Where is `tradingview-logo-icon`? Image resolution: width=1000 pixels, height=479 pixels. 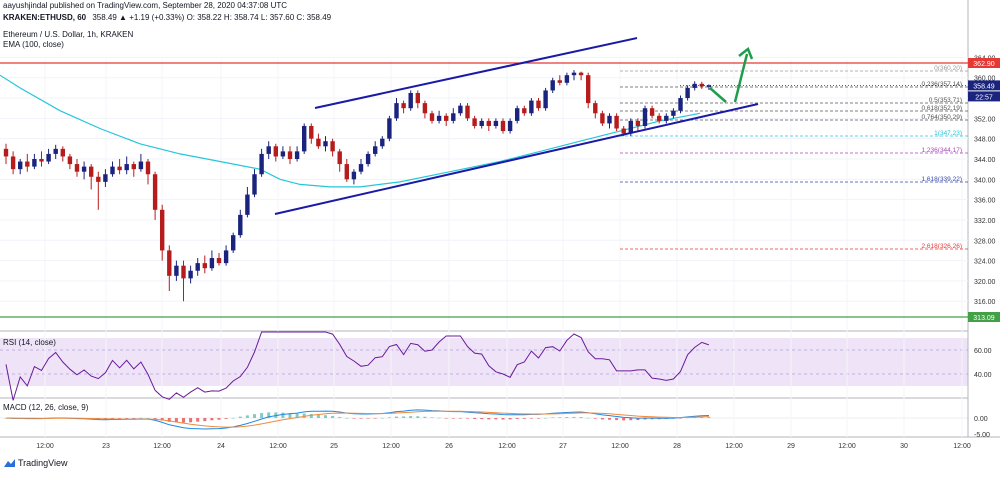
tradingview-logo-icon is located at coordinates (9, 463).